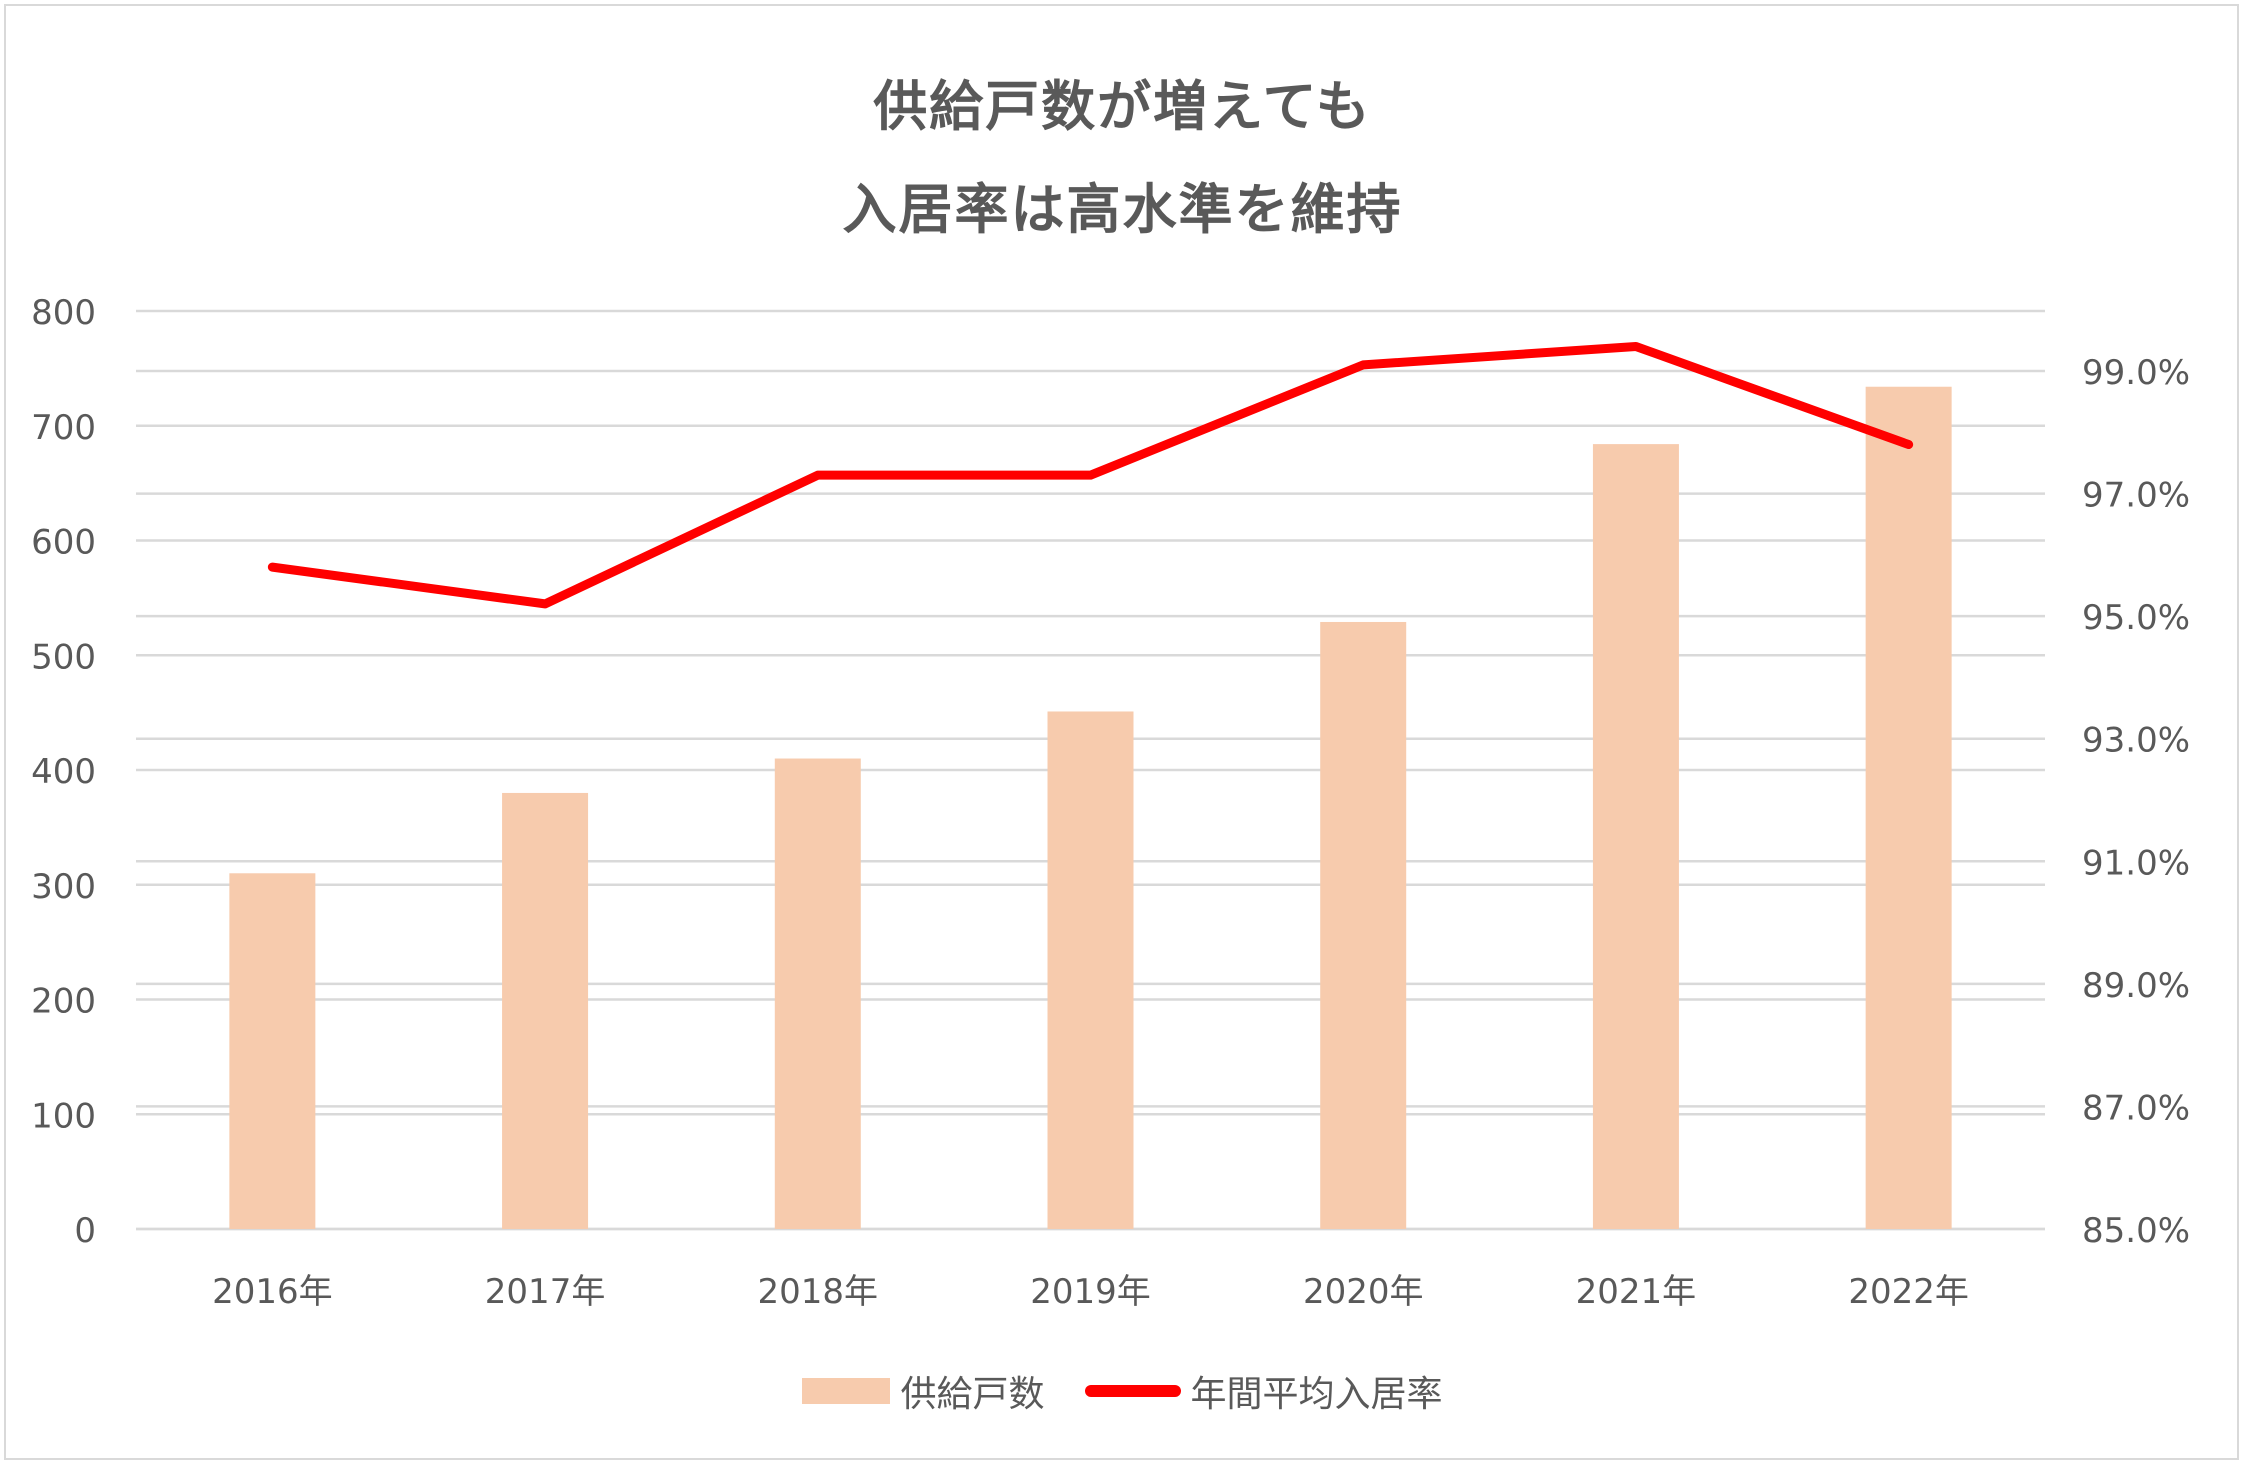 The image size is (2245, 1466). I want to click on right-axis-tick: 85.0%, so click(2136, 1231).